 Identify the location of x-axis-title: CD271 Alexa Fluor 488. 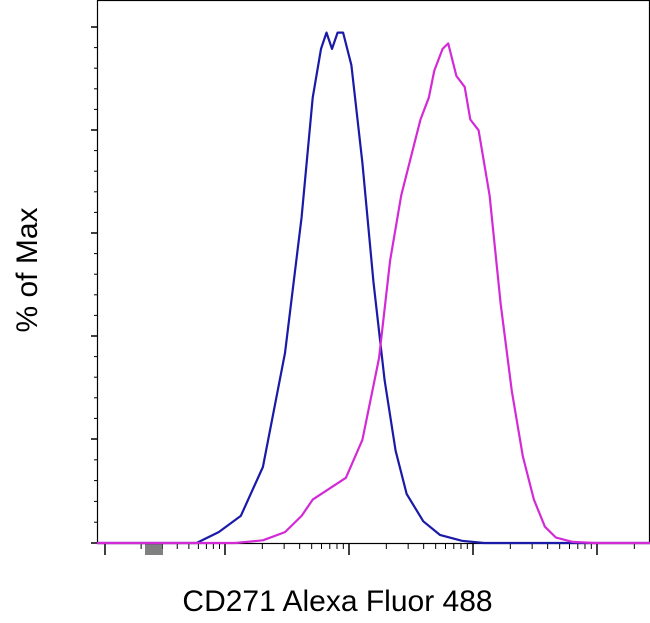
(337, 601).